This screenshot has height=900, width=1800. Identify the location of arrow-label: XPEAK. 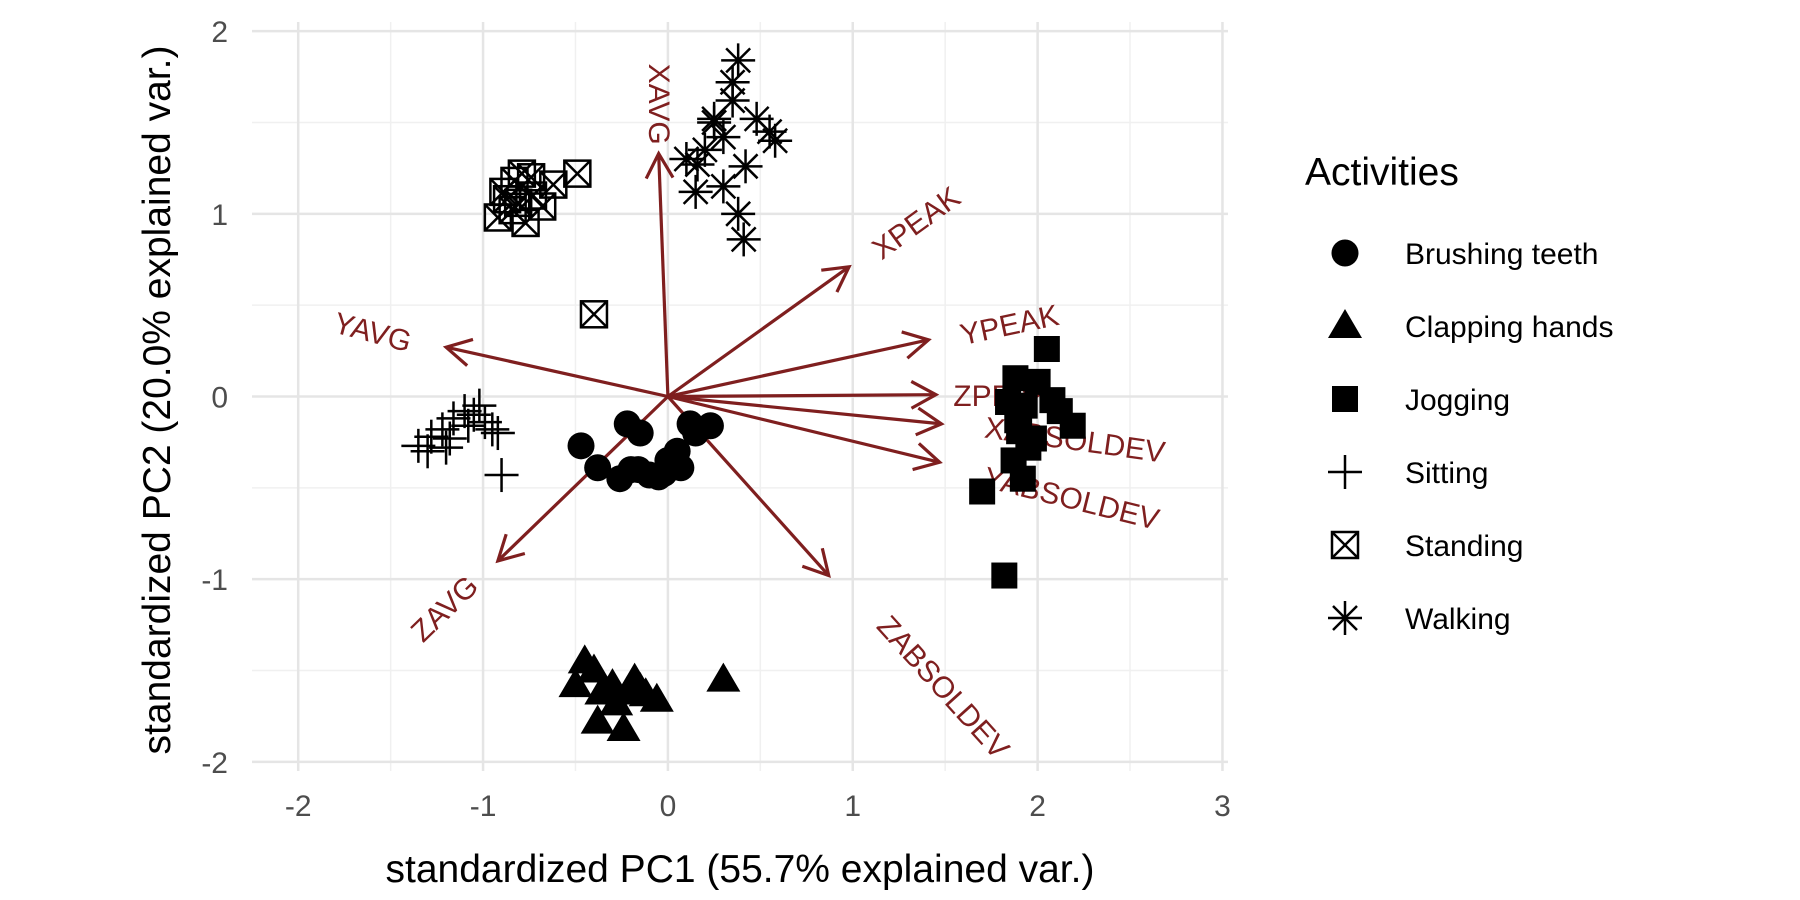
(916, 224).